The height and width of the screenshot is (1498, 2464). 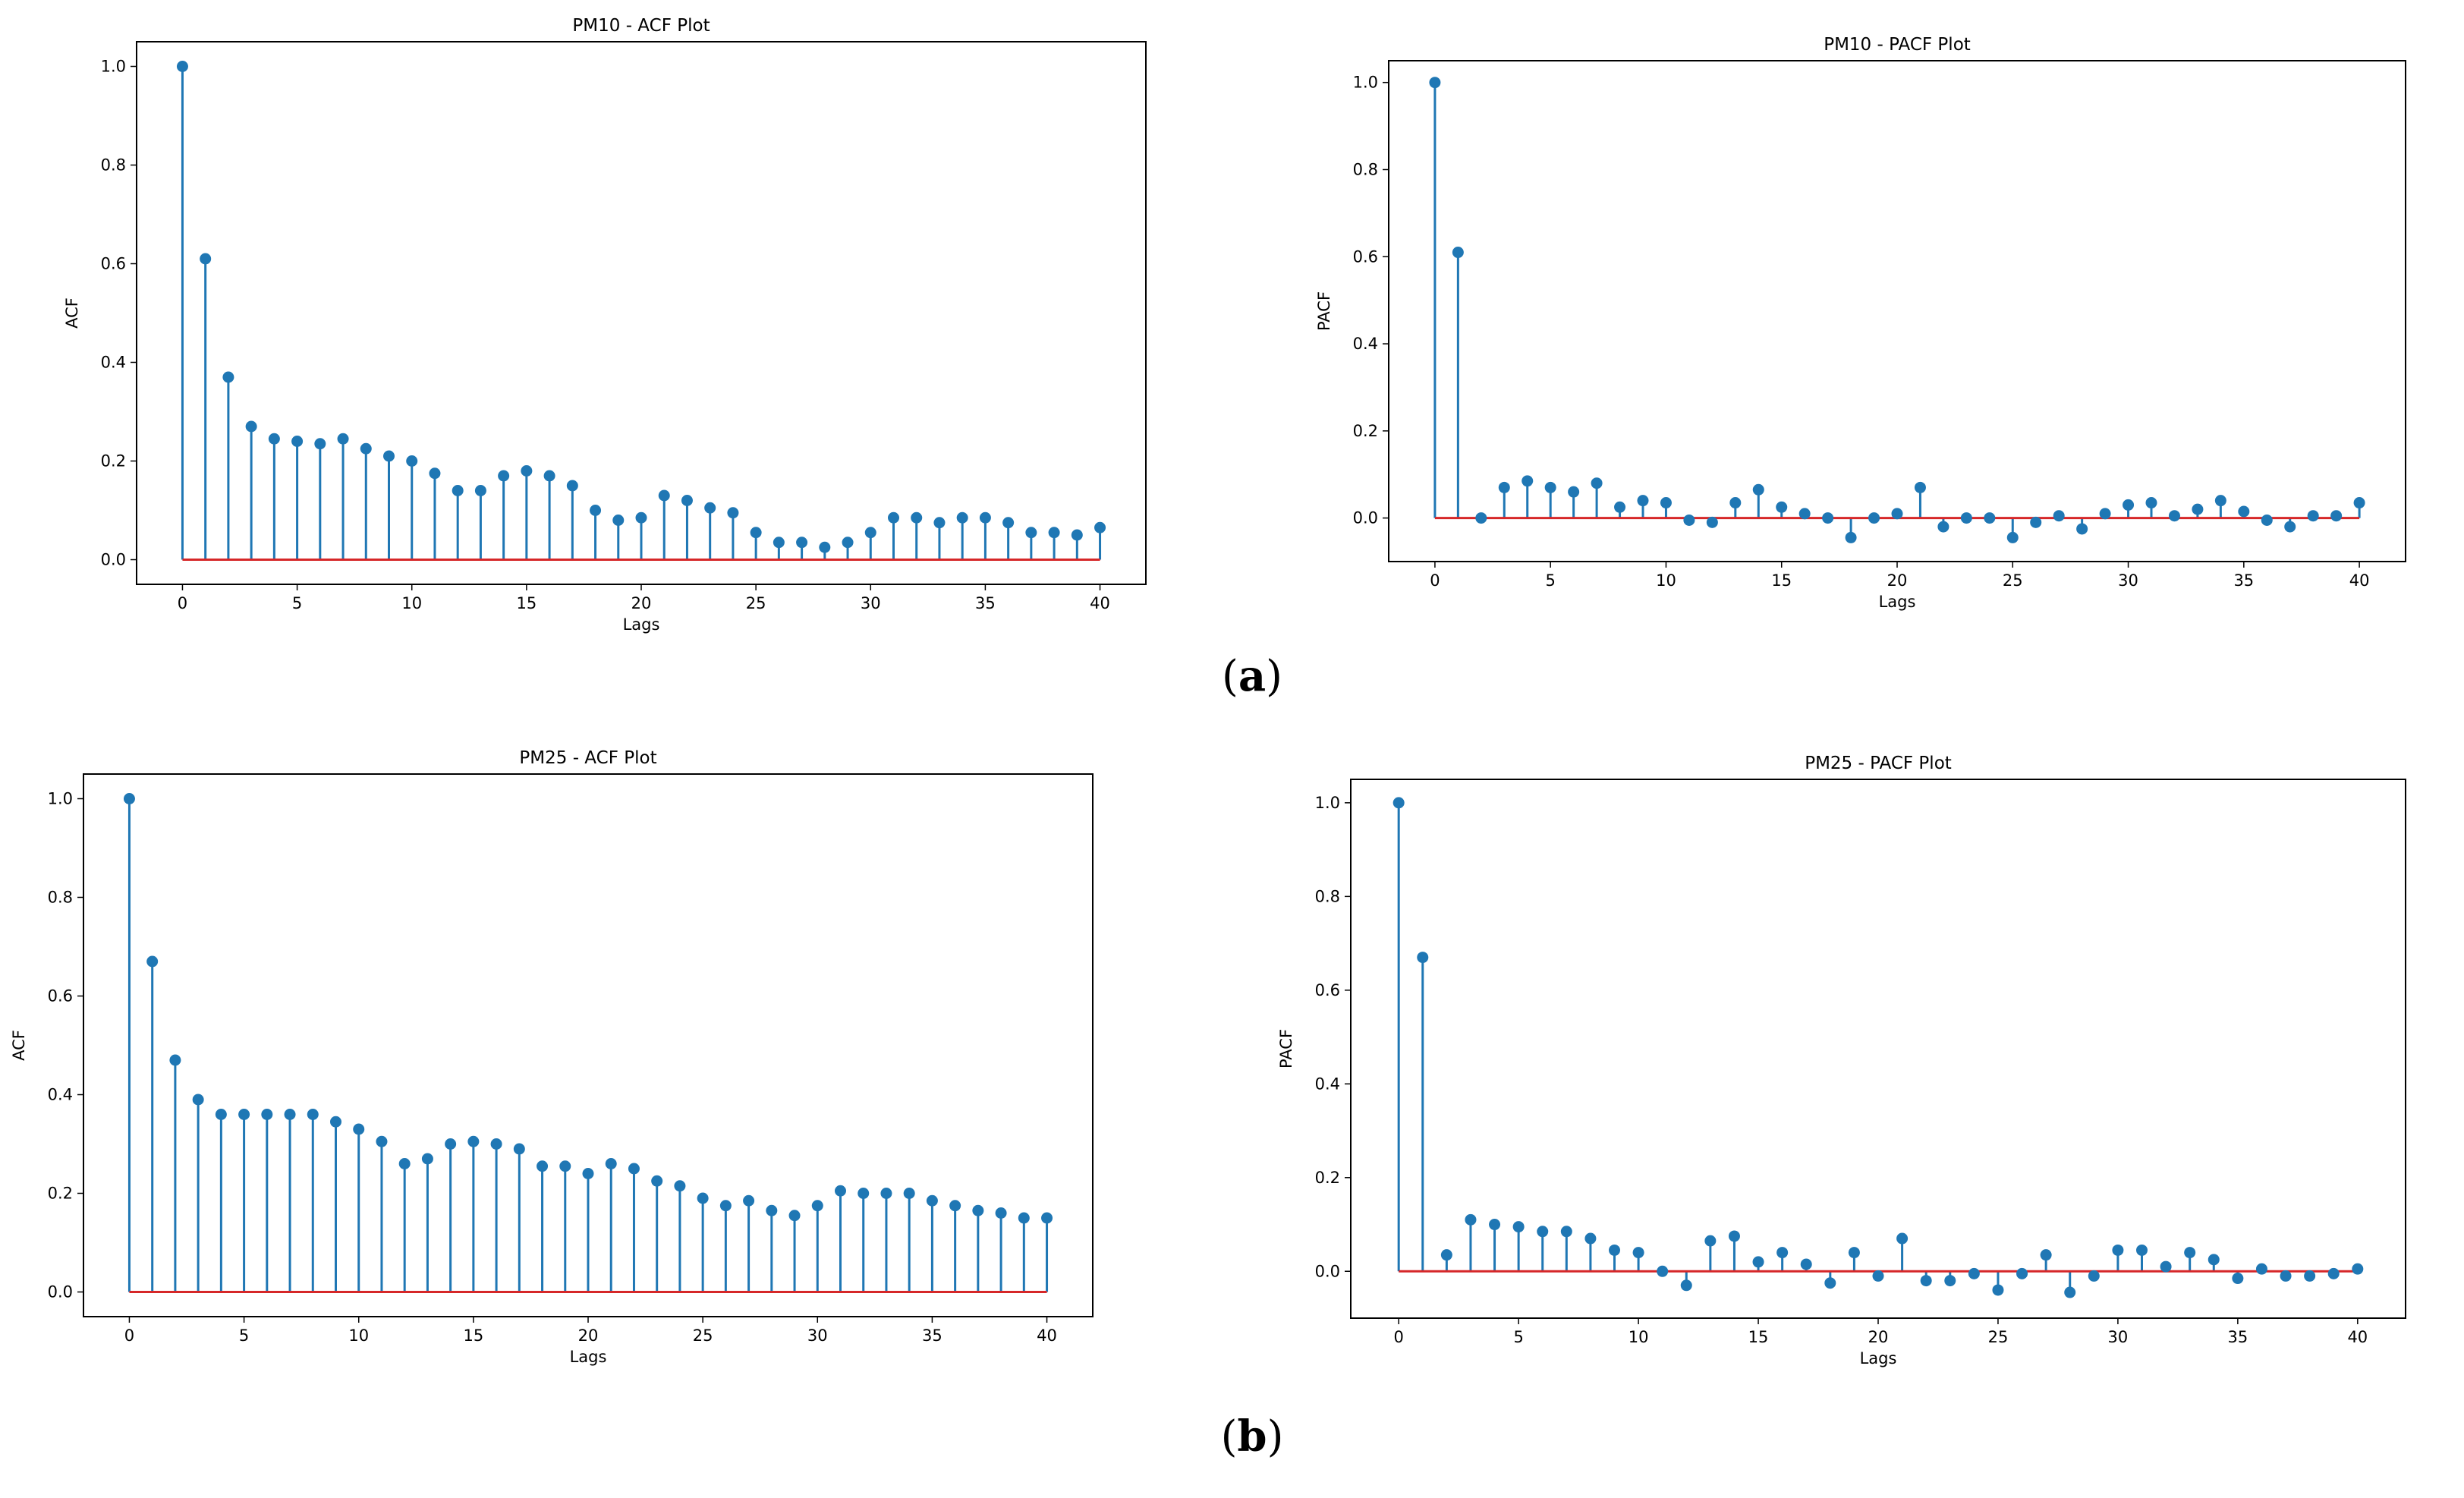 What do you see at coordinates (1879, 763) in the screenshot?
I see `chart-title: PM25 - PACF Plot` at bounding box center [1879, 763].